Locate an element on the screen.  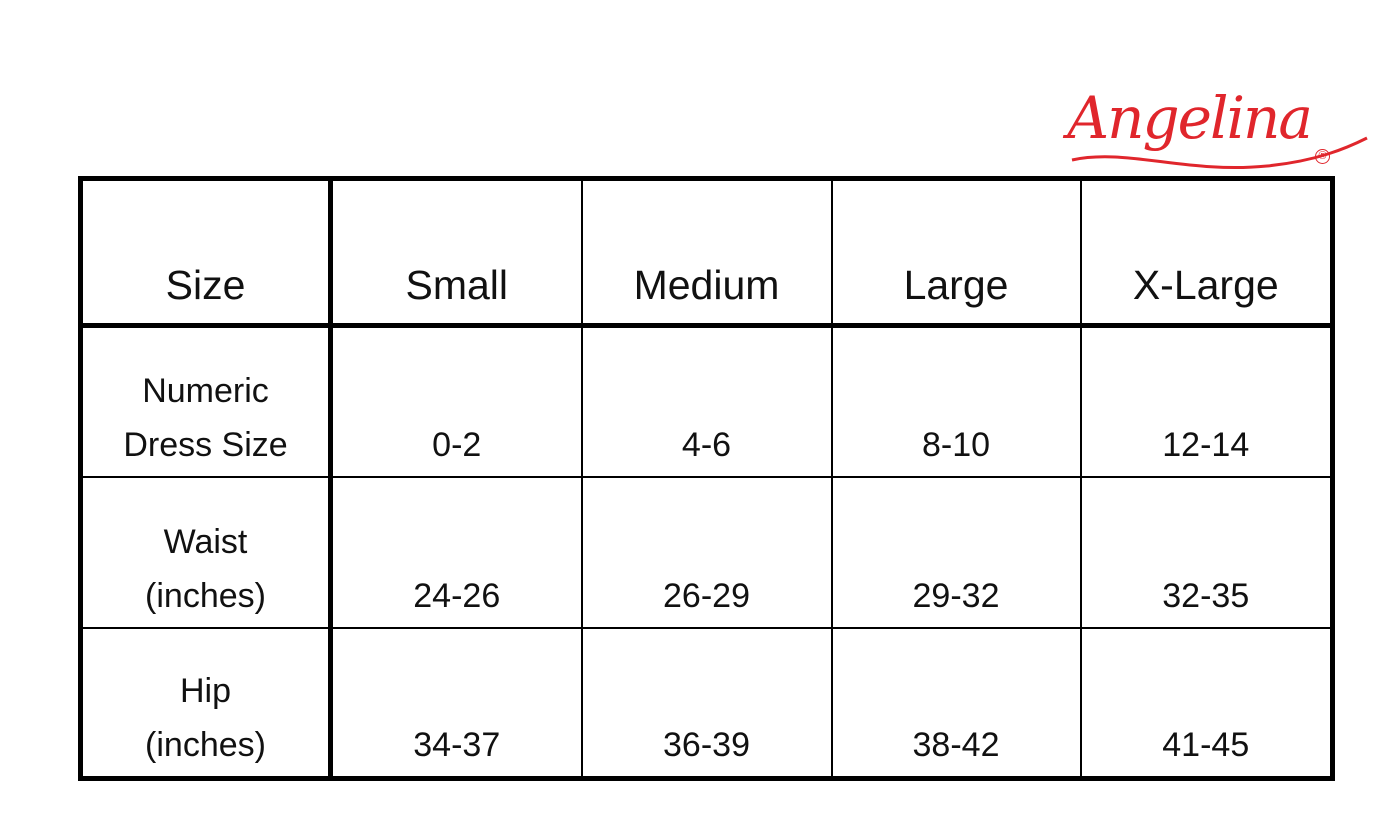
label-line1: Waist is located at coordinates (205, 541).